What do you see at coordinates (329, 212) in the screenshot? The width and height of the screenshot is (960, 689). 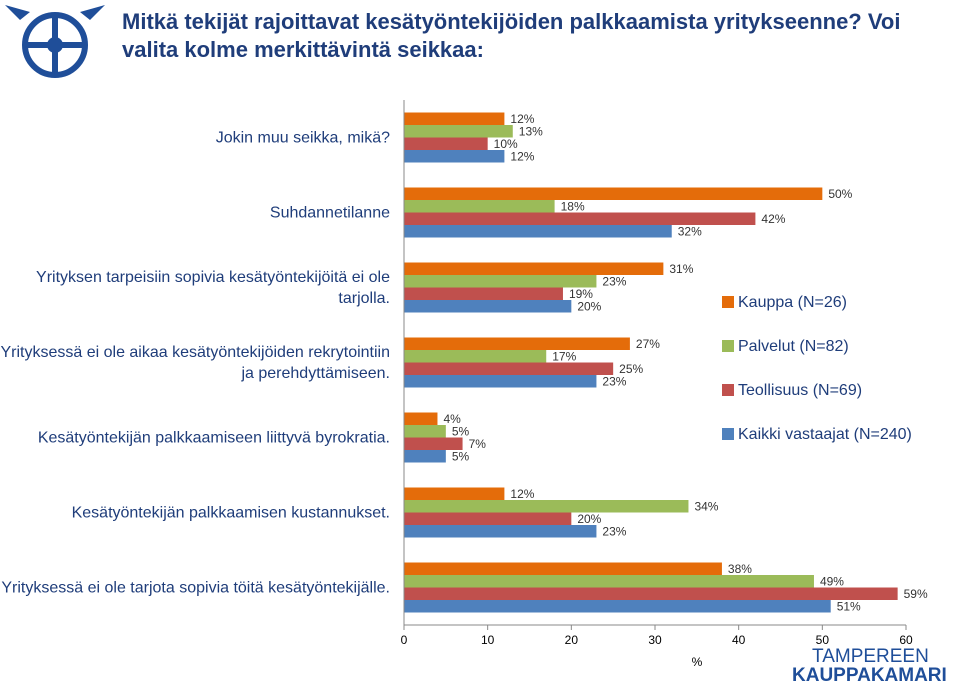 I see `category-label: Suhdannetilanne` at bounding box center [329, 212].